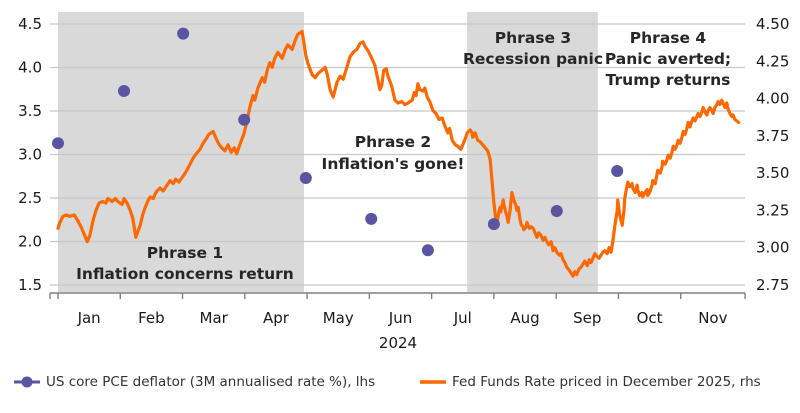  What do you see at coordinates (533, 59) in the screenshot?
I see `annotation-phrase3-line2: Recession panic` at bounding box center [533, 59].